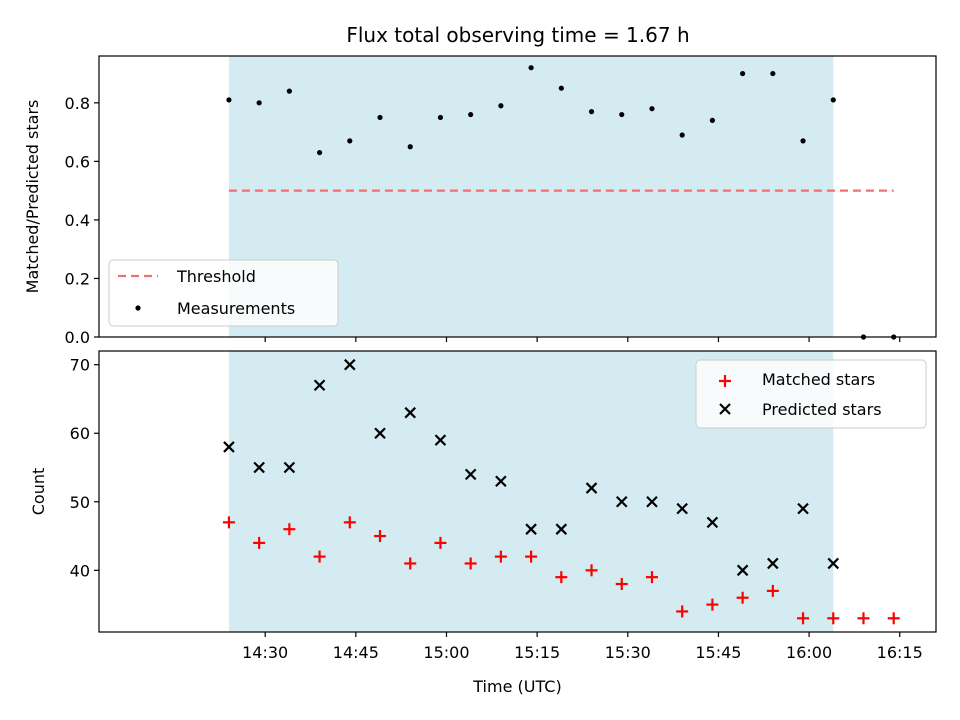 The width and height of the screenshot is (960, 720). What do you see at coordinates (138, 308) in the screenshot?
I see `legend-measurements-swatch` at bounding box center [138, 308].